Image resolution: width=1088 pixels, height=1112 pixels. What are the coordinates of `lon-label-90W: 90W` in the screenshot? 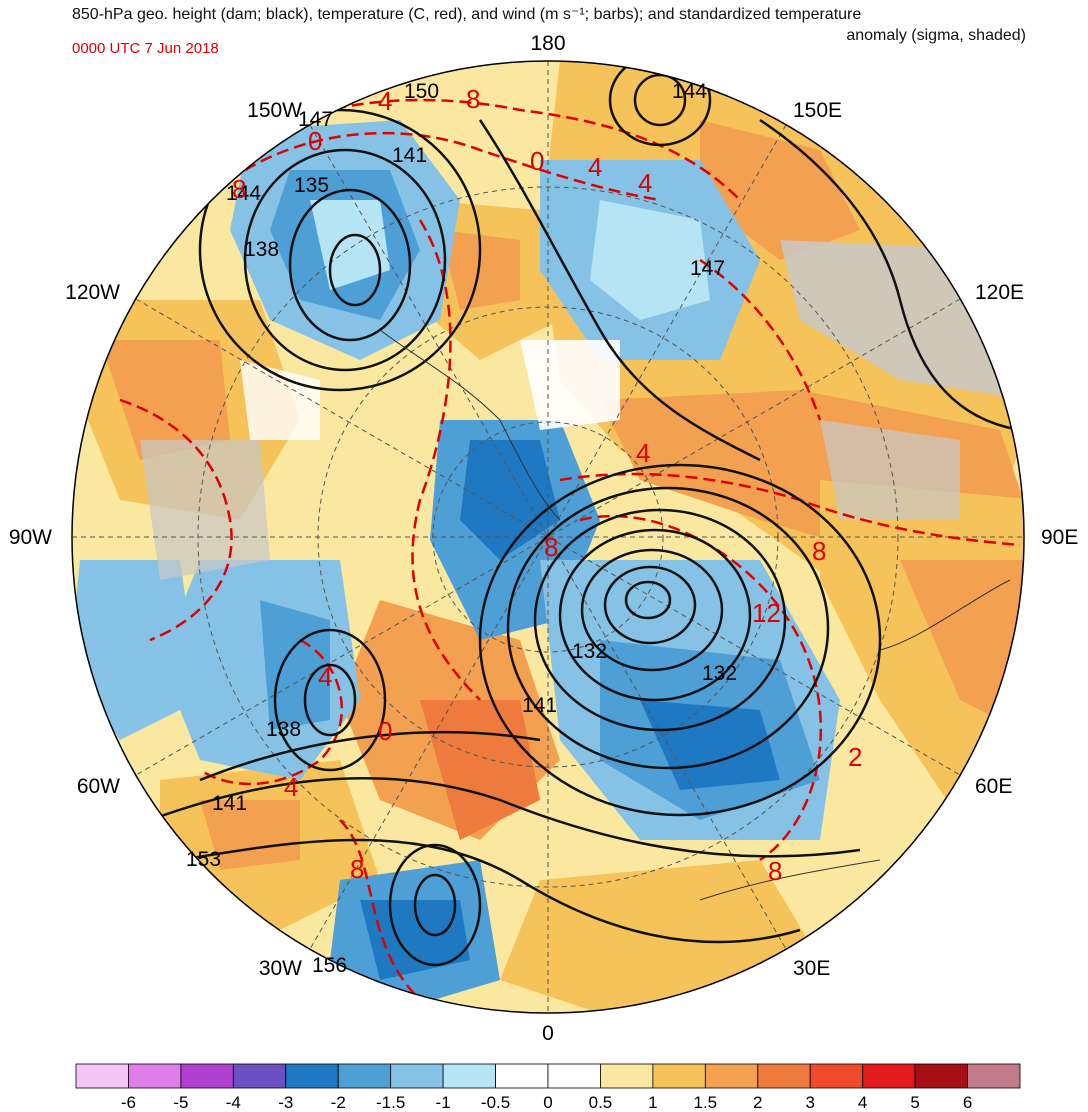 It's located at (30, 537).